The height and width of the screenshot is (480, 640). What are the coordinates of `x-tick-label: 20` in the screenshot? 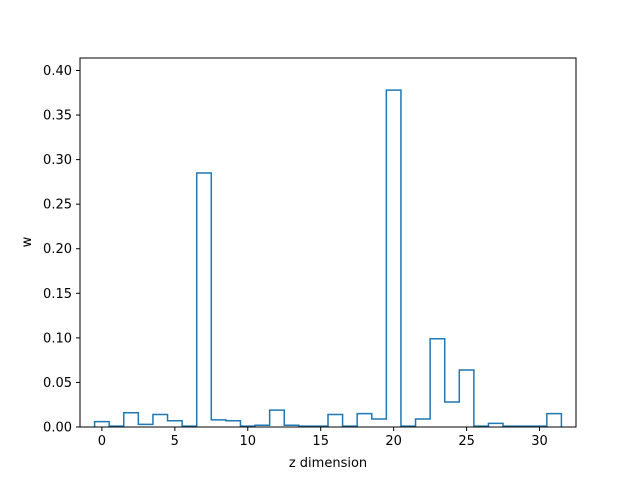 It's located at (393, 441).